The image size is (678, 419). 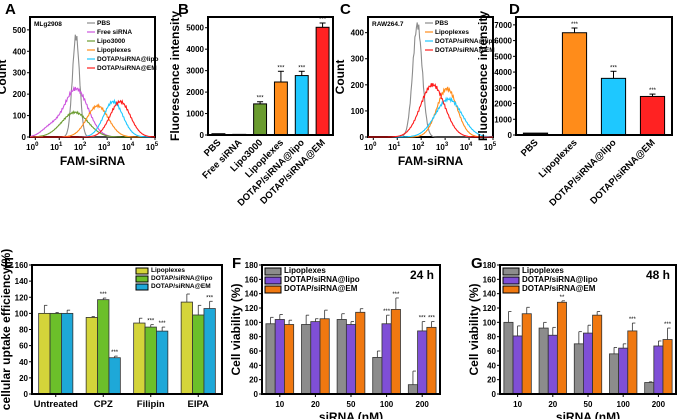 I want to click on legend-label: Free siRNA, so click(x=114, y=32).